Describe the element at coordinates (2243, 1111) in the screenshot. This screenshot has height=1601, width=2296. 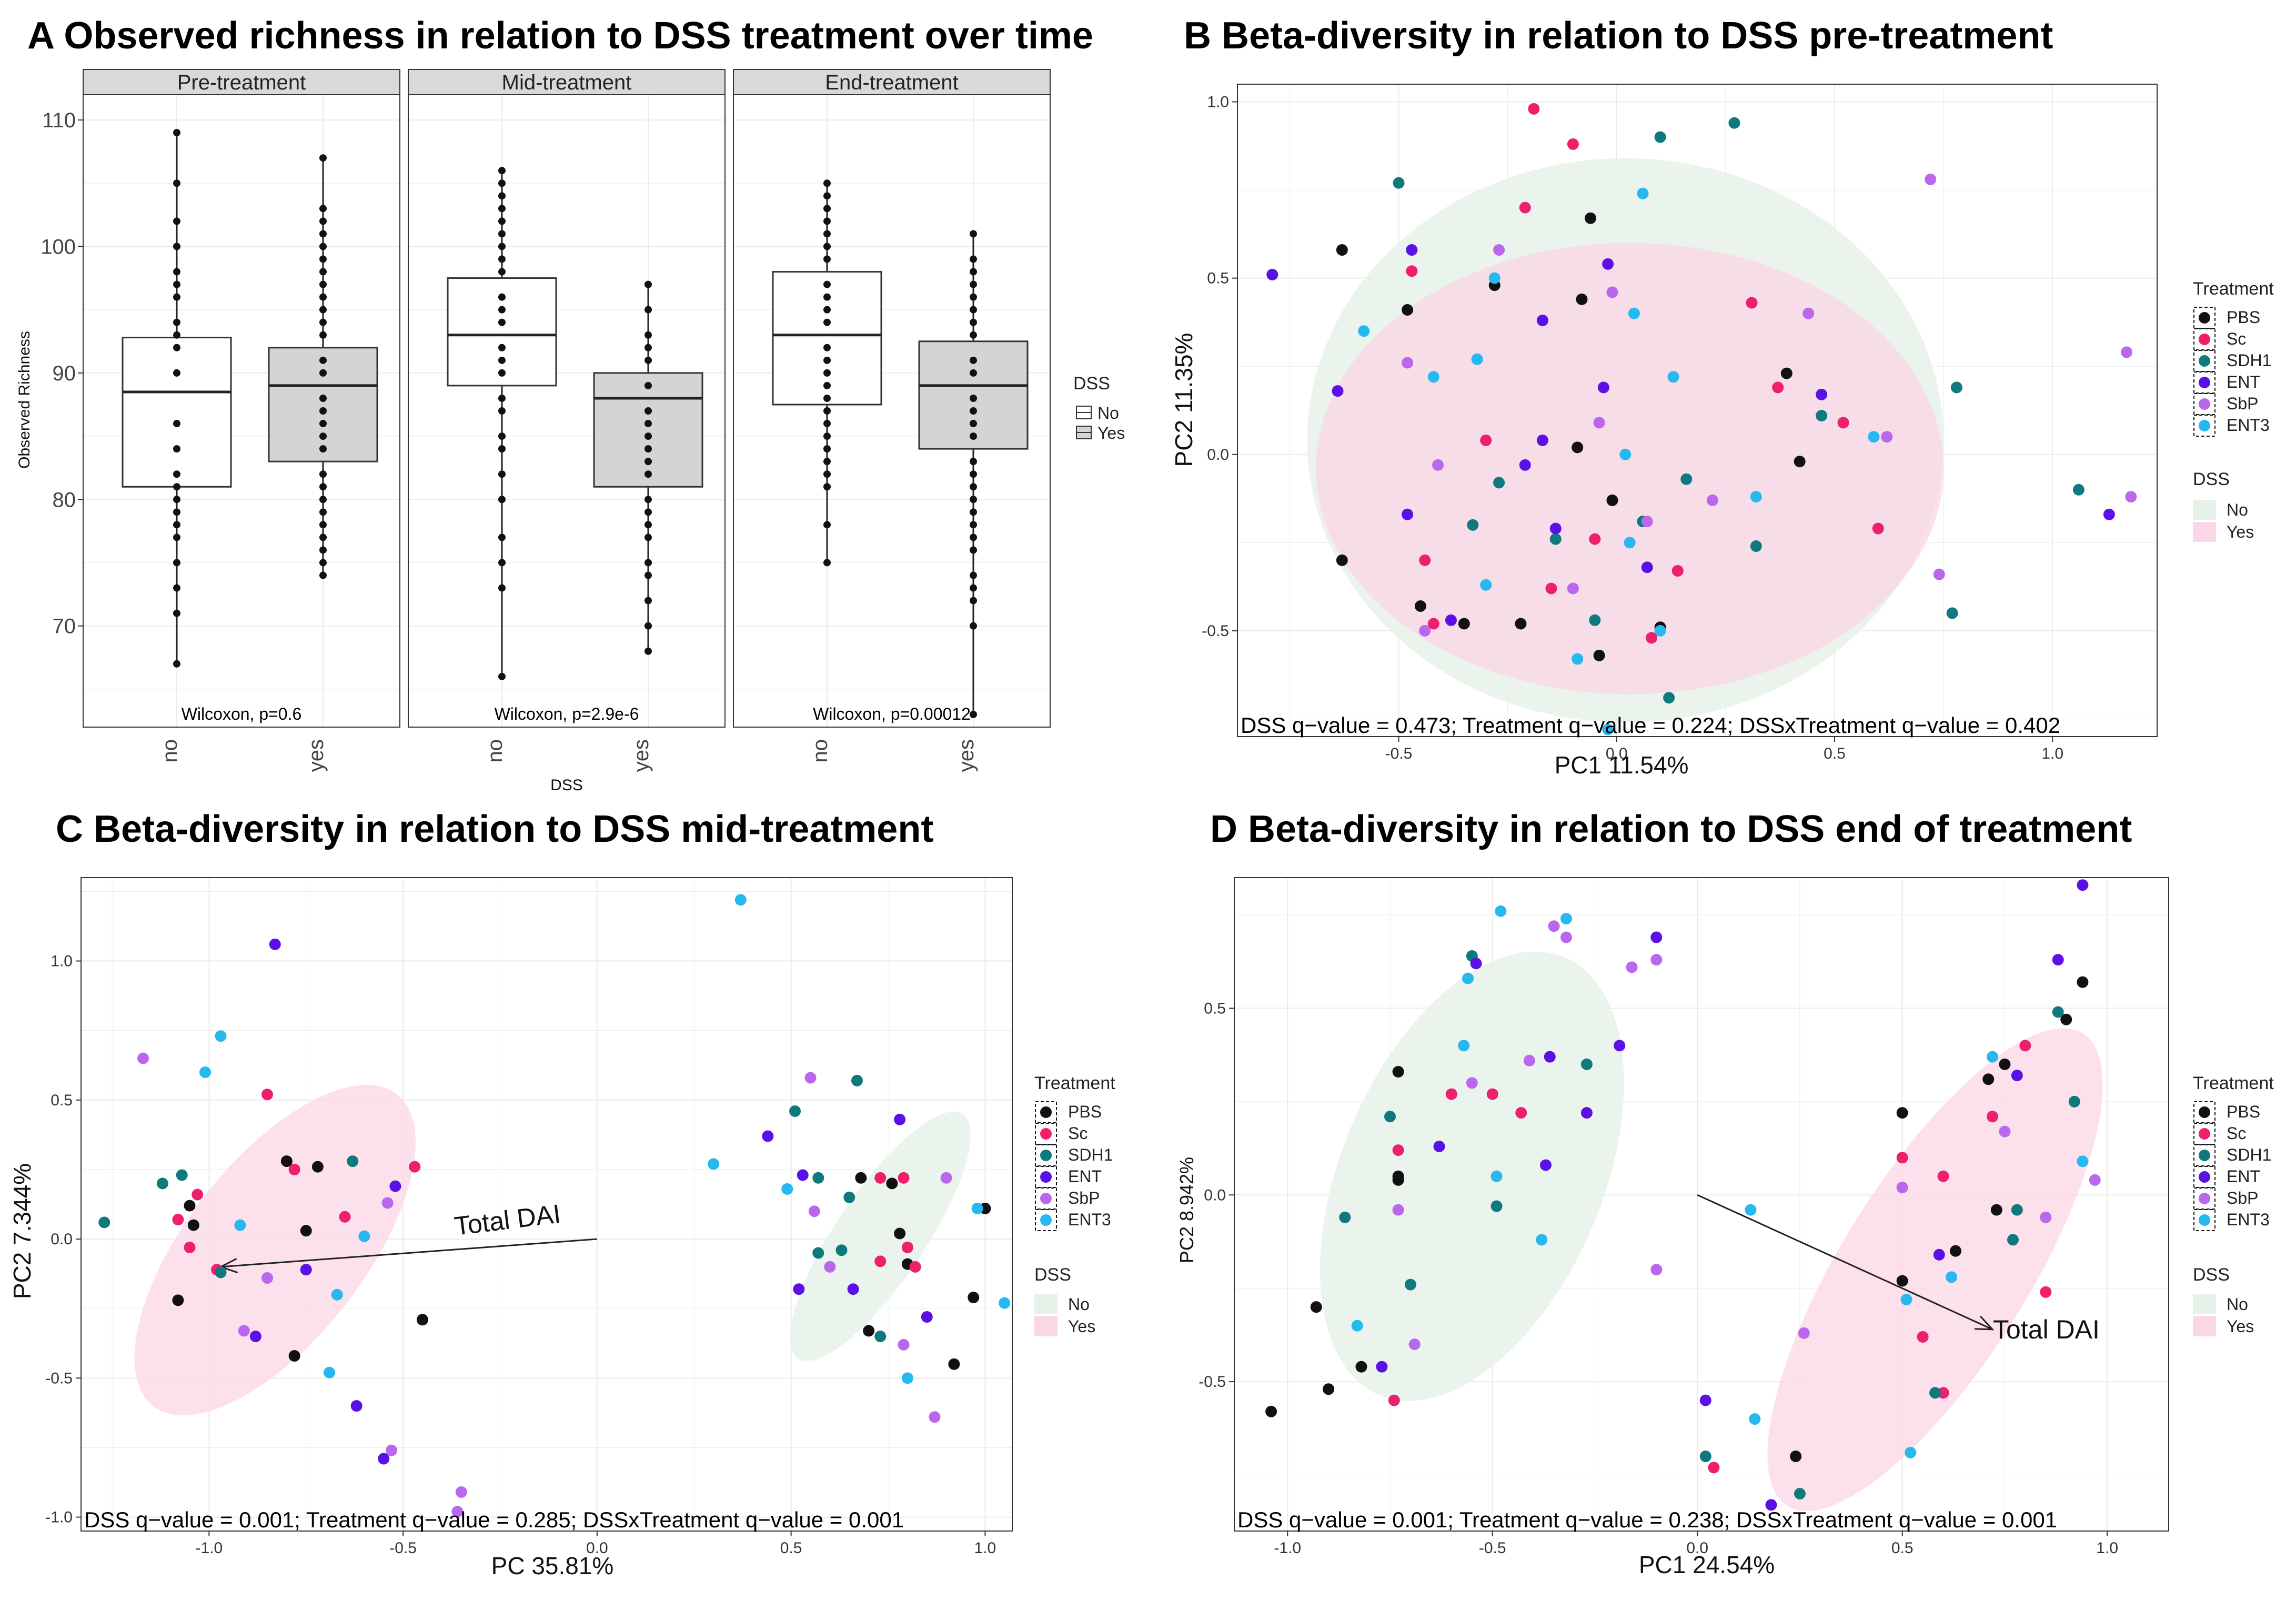
I see `legend-d-label-pbs: PBS` at that location.